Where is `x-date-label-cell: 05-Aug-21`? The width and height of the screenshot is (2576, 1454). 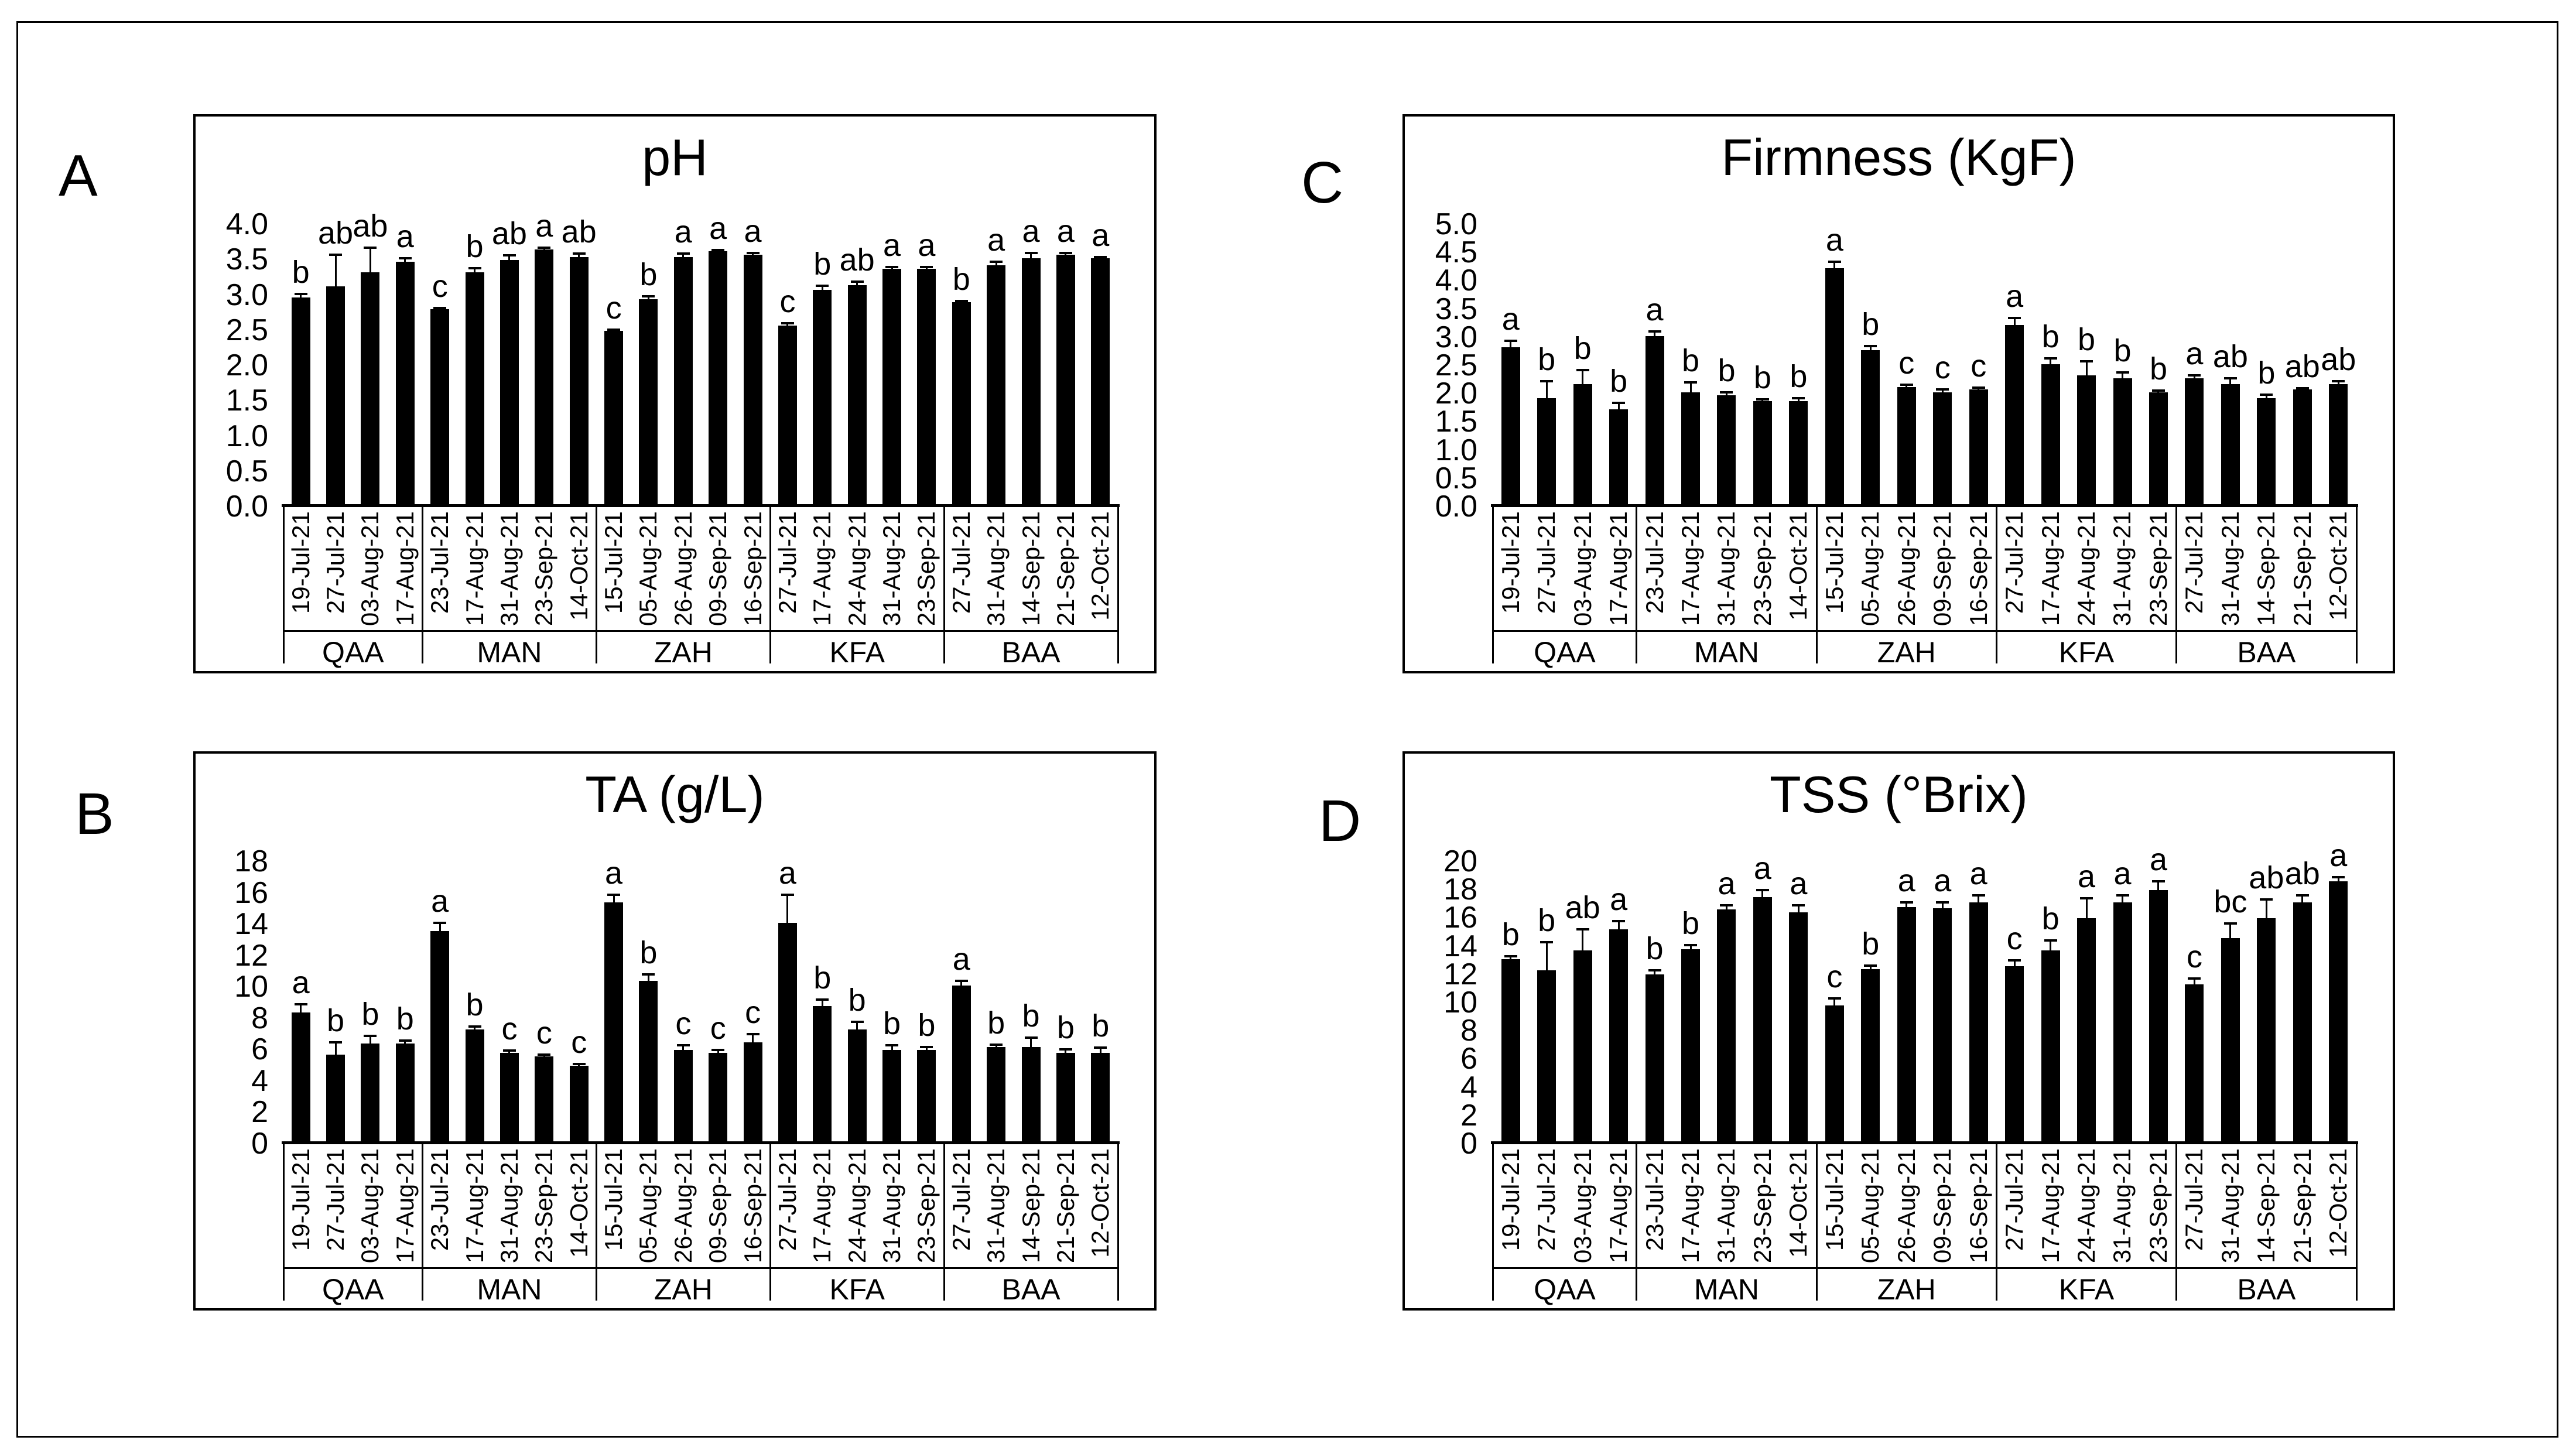 x-date-label-cell: 05-Aug-21 is located at coordinates (1871, 569).